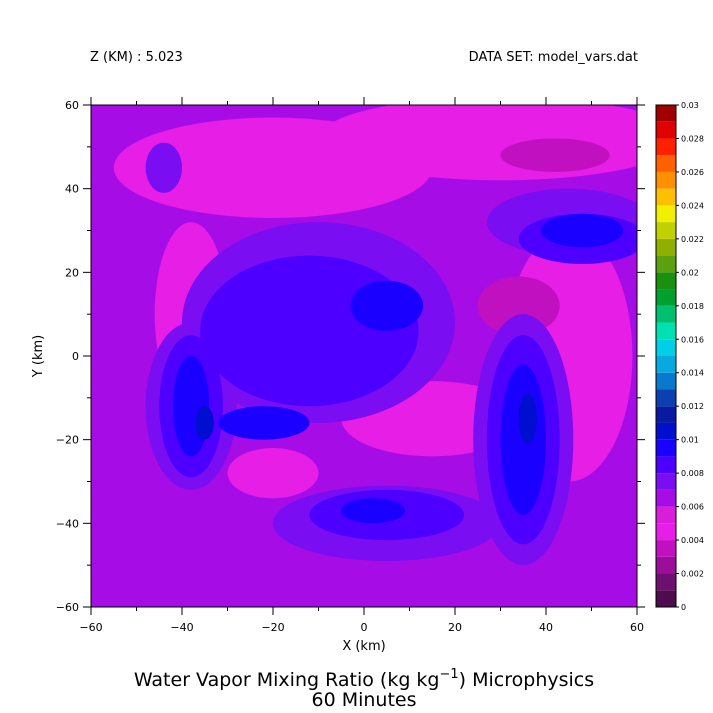  What do you see at coordinates (67, 607) in the screenshot?
I see `y-tick-label--60: −60` at bounding box center [67, 607].